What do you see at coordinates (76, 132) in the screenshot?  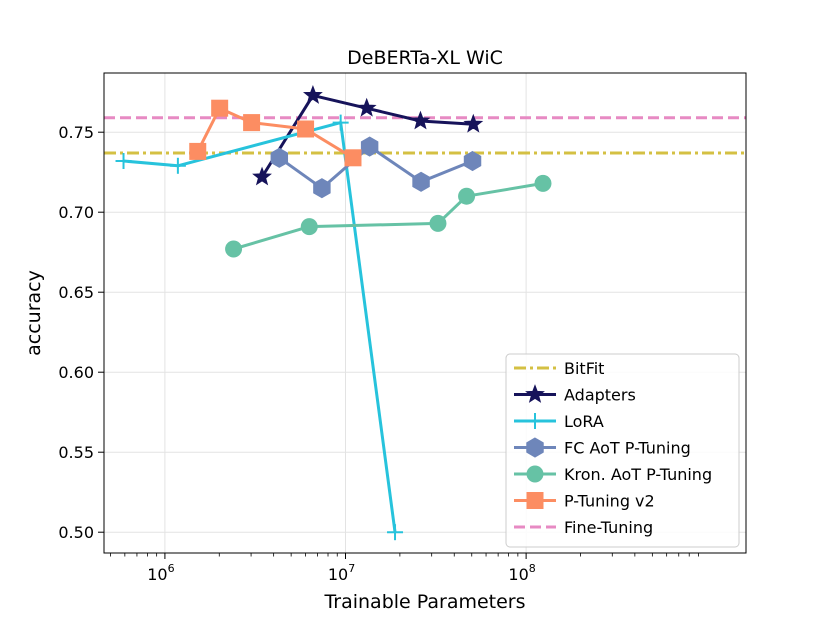 I see `y-tick-label: 0.75` at bounding box center [76, 132].